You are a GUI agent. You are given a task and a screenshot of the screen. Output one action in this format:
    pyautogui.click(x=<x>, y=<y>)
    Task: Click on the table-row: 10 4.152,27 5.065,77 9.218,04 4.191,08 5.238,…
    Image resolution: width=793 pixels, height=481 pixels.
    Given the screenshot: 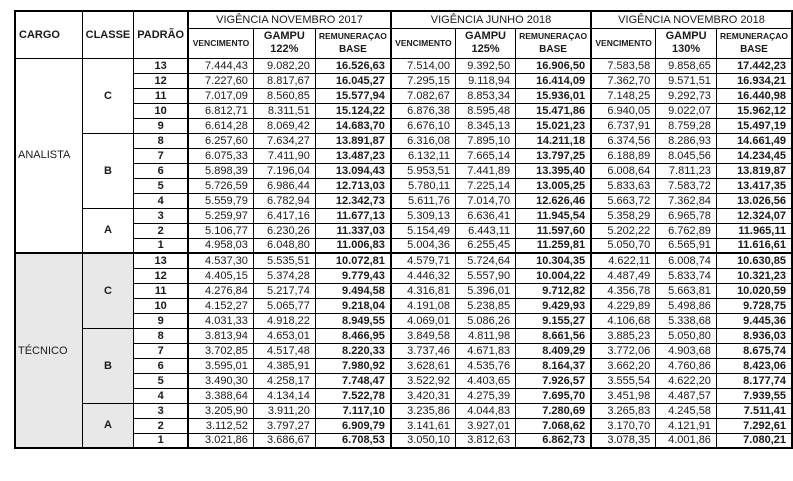 What is the action you would take?
    pyautogui.click(x=404, y=305)
    